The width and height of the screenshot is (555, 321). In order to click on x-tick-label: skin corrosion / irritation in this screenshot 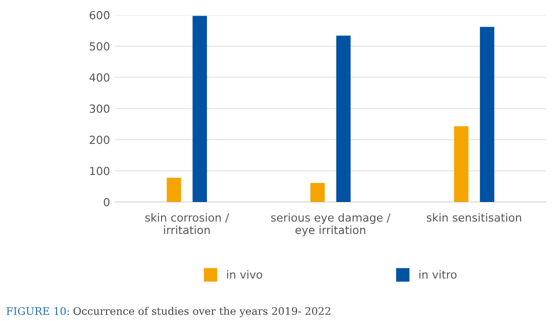, I will do `click(187, 223)`.